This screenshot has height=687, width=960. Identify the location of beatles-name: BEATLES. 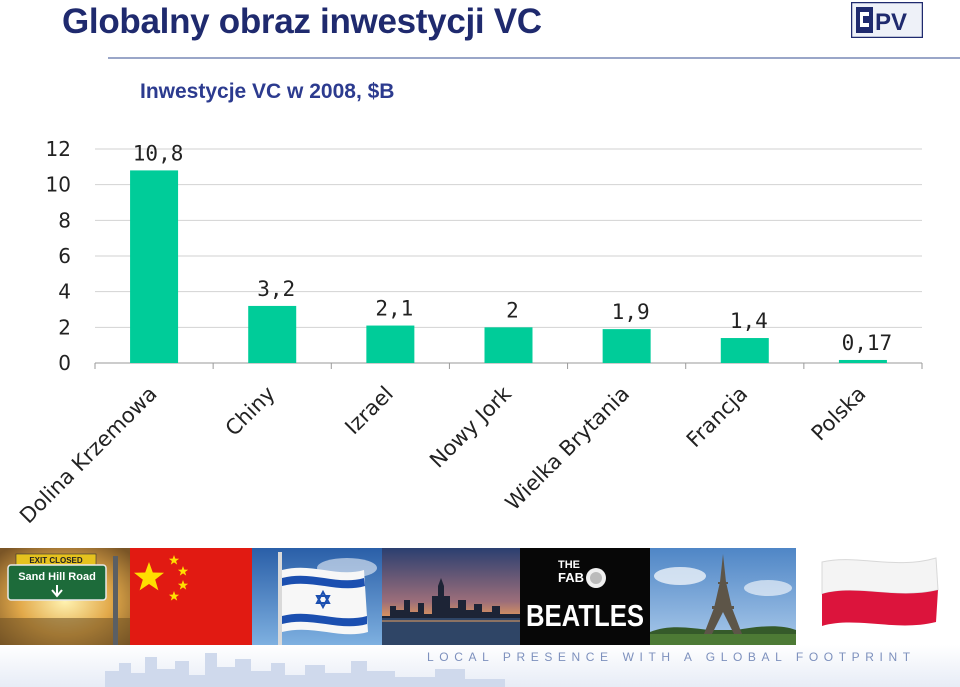
(585, 615).